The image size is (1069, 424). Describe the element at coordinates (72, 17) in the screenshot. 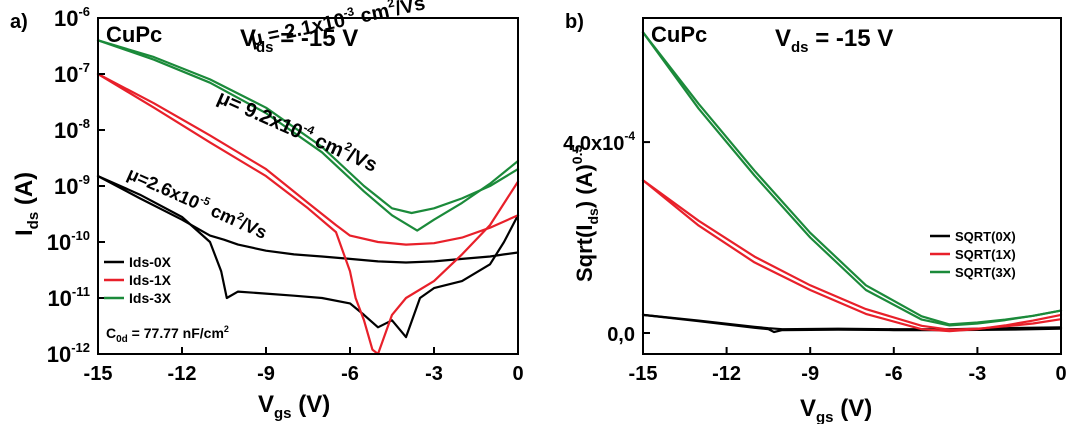

I see `panel-a-y-tick-label: 10⁻⁶` at that location.